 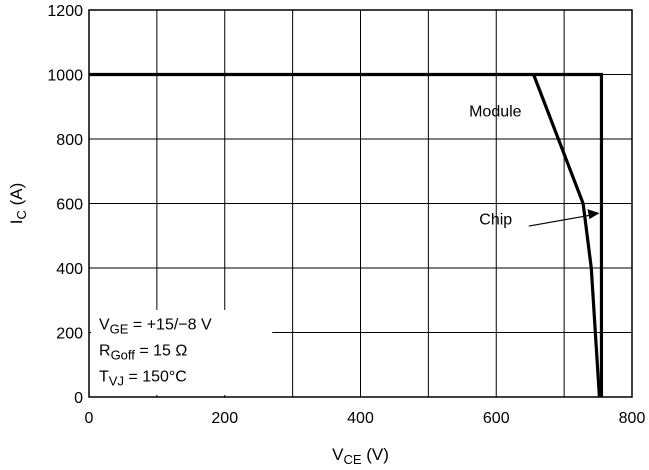 What do you see at coordinates (78, 398) in the screenshot?
I see `y-tick-label: 0` at bounding box center [78, 398].